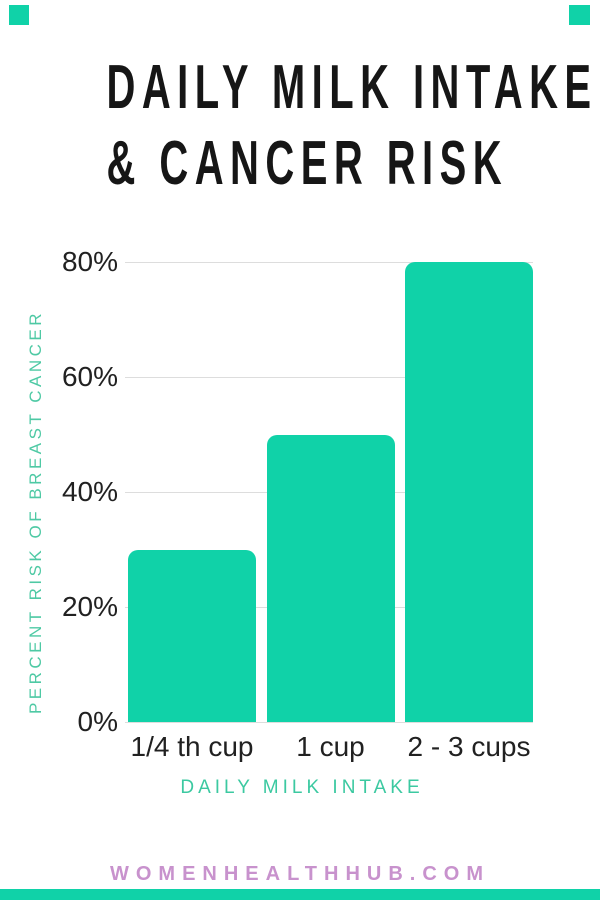 The height and width of the screenshot is (900, 600). Describe the element at coordinates (192, 746) in the screenshot. I see `x-tick-label: 1/4 th cup` at that location.